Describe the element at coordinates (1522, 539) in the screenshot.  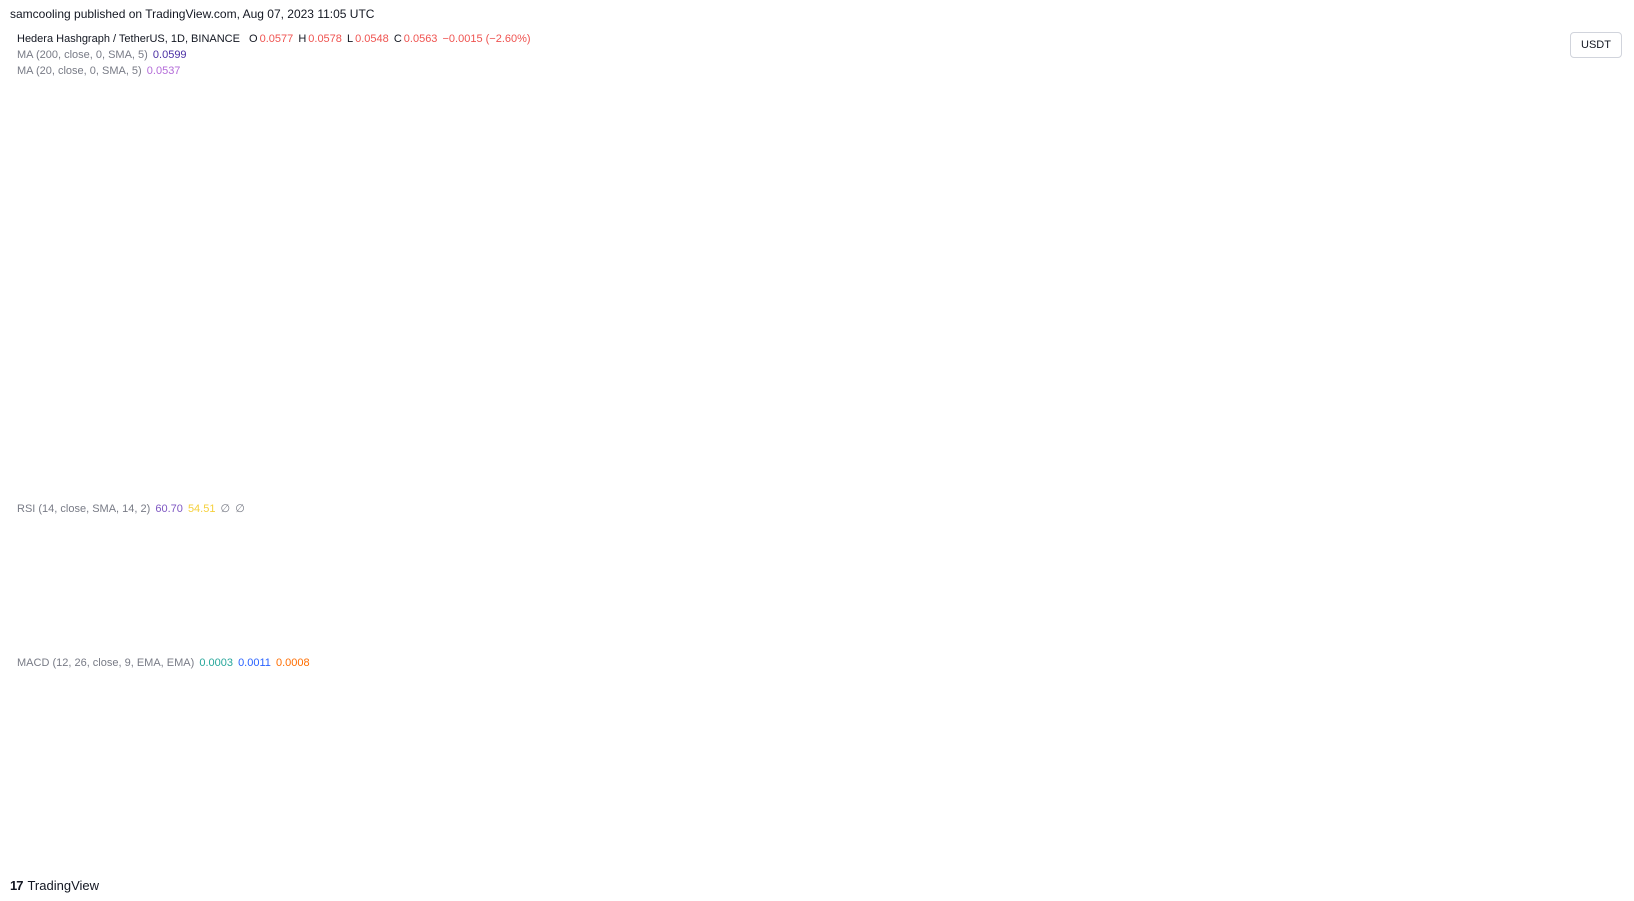
I see `rsi-tick-label: 60.00` at that location.